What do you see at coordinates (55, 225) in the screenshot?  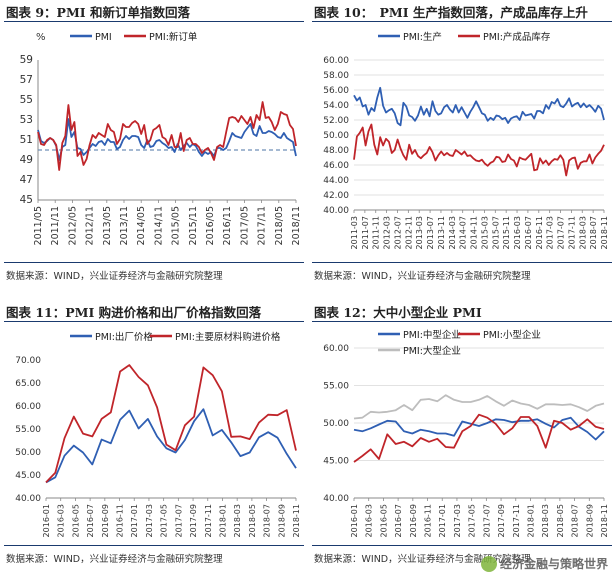 I see `x-tick-label: 2011/11` at bounding box center [55, 225].